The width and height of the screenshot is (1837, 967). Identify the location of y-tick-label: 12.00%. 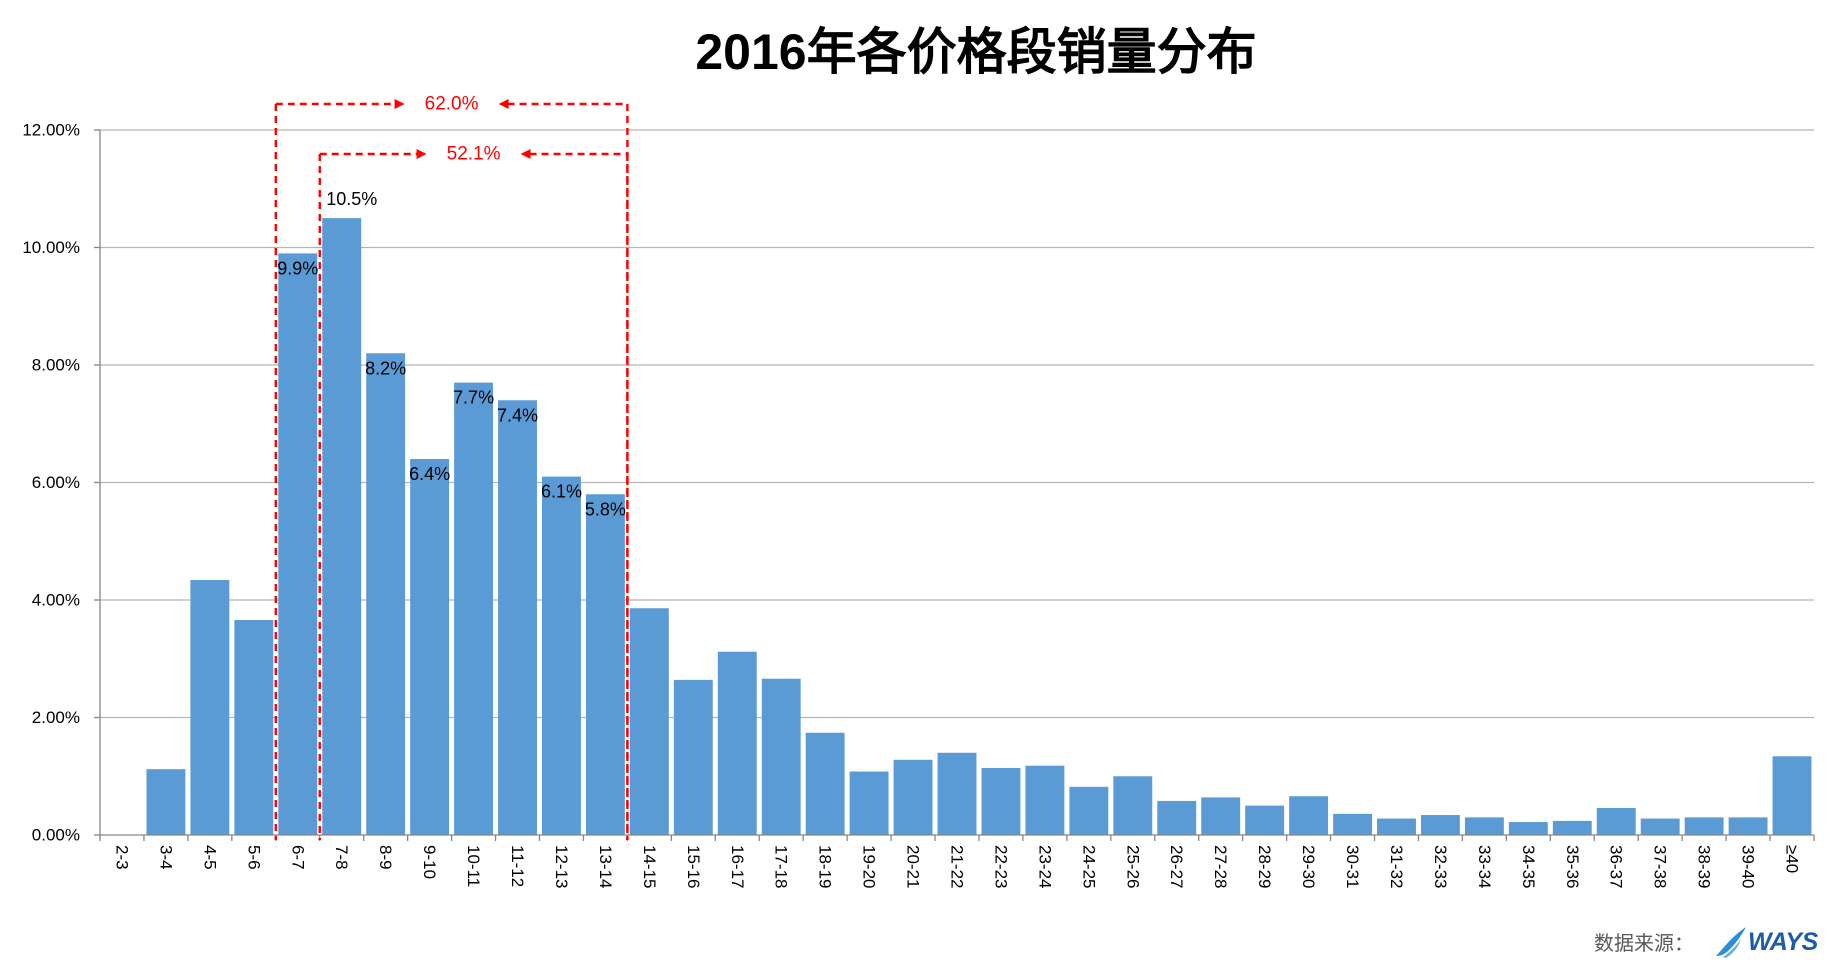
(51, 130).